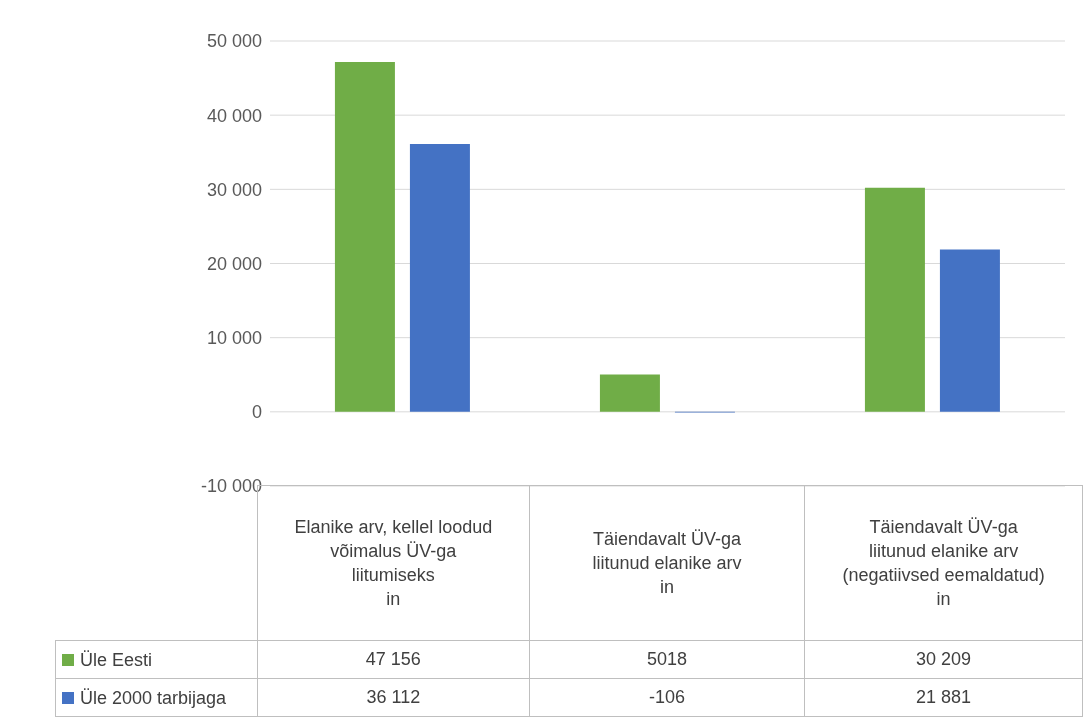 The image size is (1083, 720). What do you see at coordinates (667, 659) in the screenshot?
I see `data-label: 5018` at bounding box center [667, 659].